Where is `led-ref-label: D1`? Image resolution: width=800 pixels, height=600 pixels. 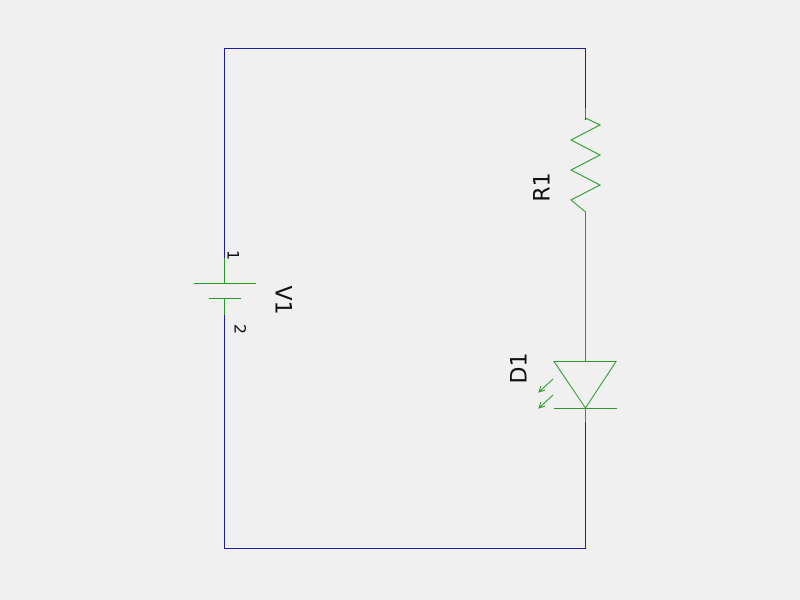 led-ref-label: D1 is located at coordinates (520, 368).